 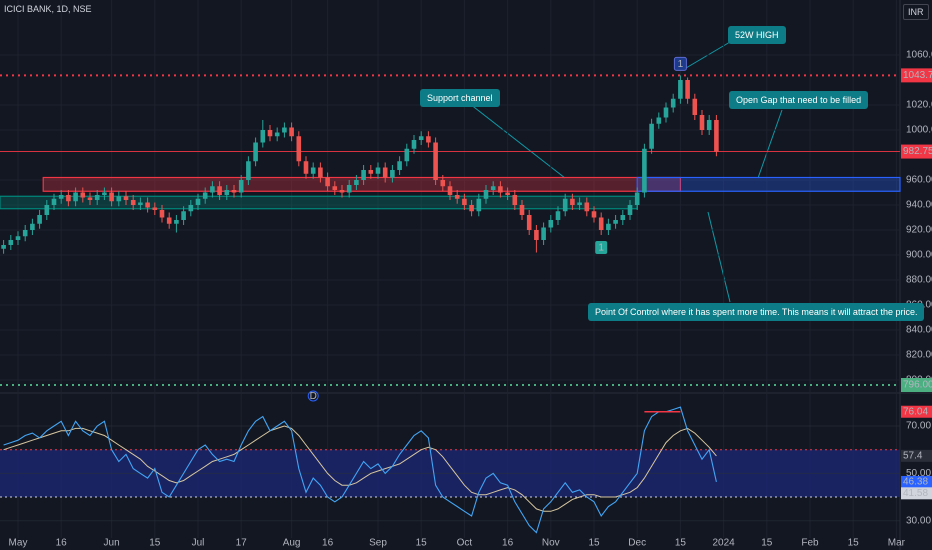 What do you see at coordinates (799, 100) in the screenshot?
I see `annotation: Open Gap that need to be filled` at bounding box center [799, 100].